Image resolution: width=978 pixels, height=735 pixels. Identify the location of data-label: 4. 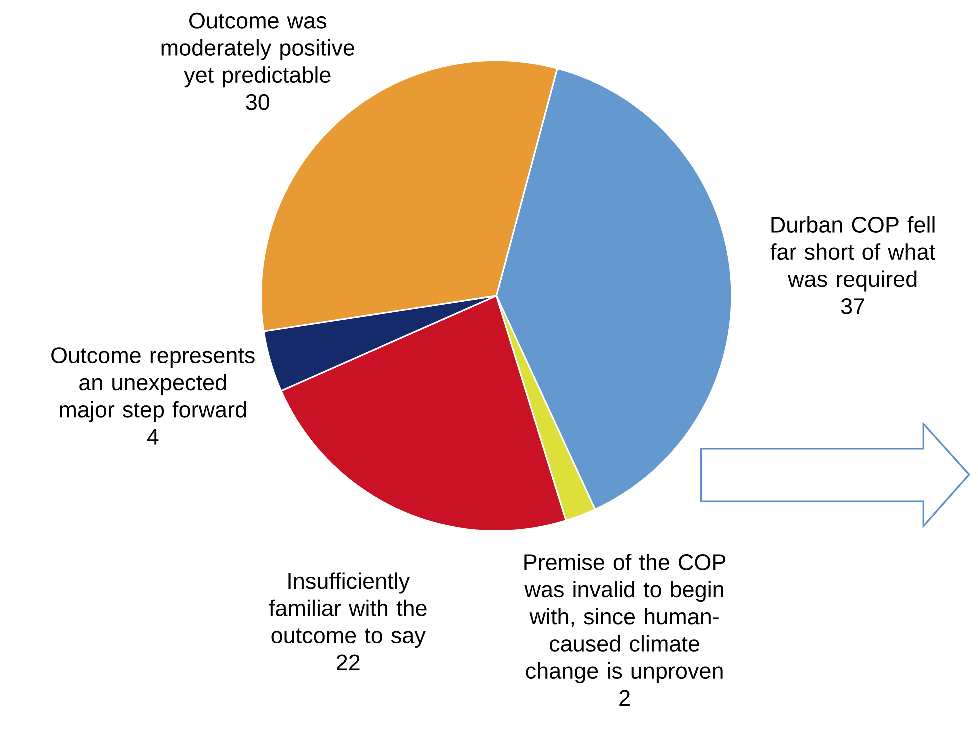
(153, 437).